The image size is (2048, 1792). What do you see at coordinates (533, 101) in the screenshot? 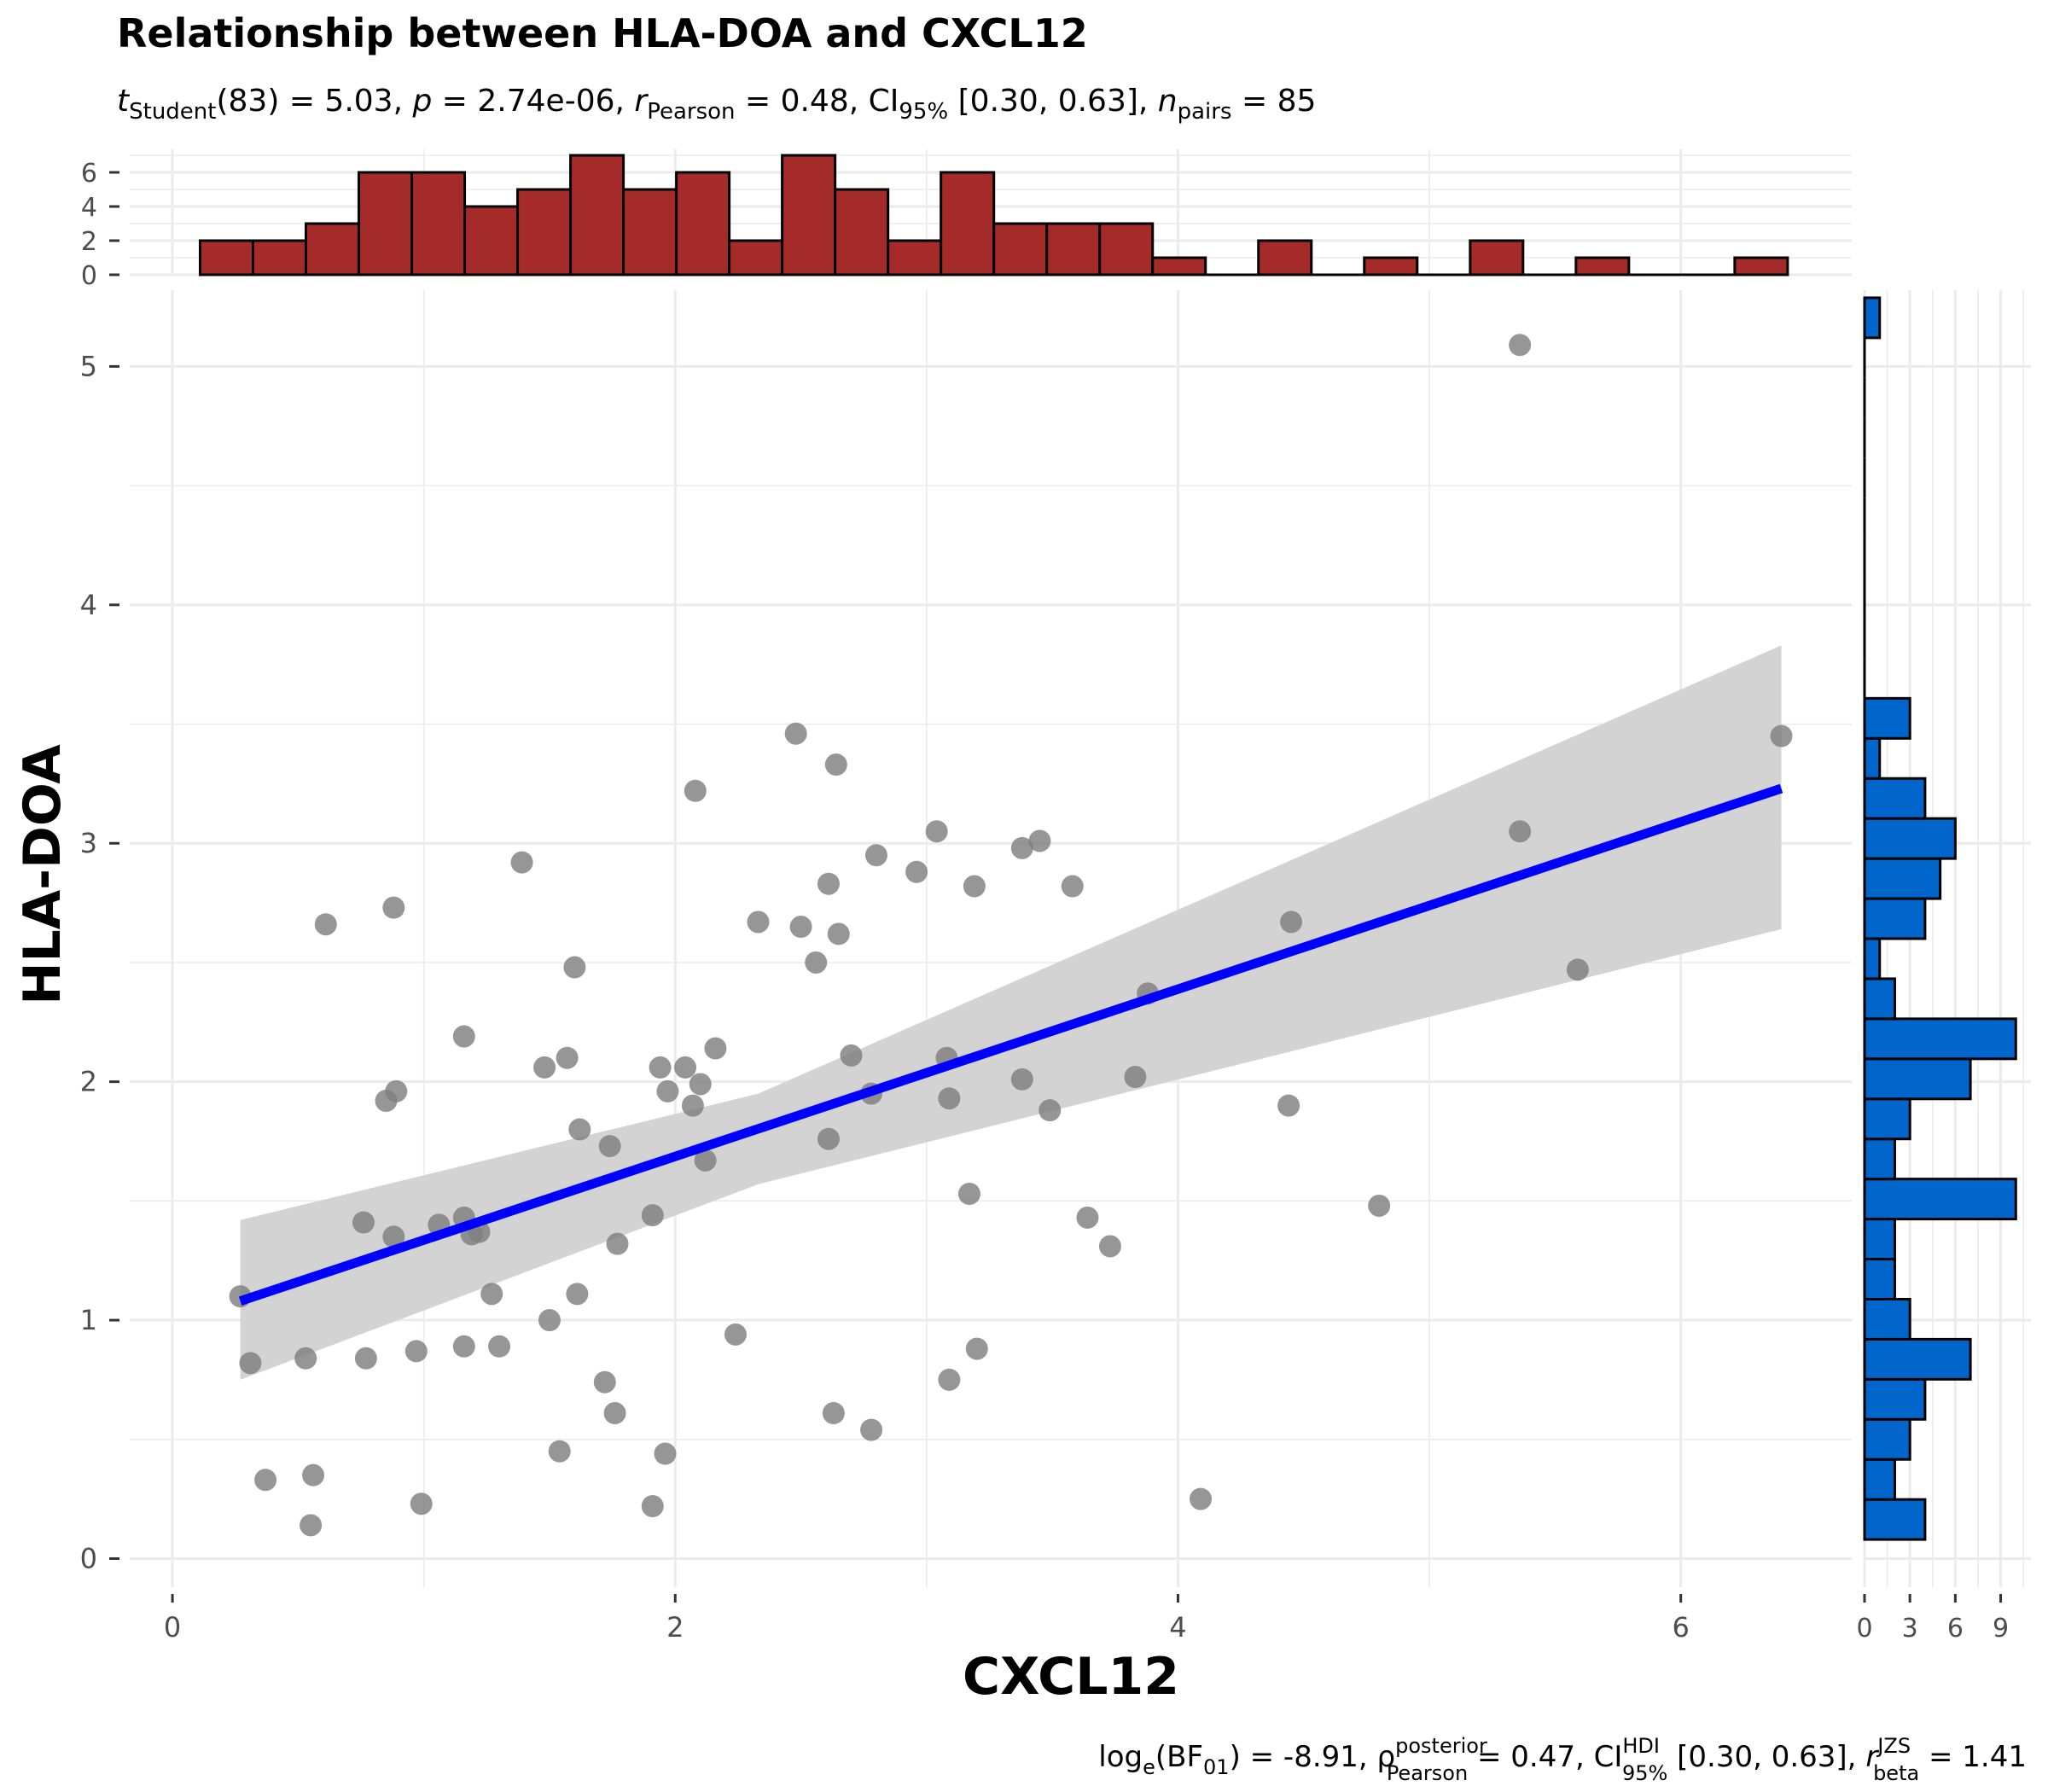
I see `subtitle-p-value: = 2.74e-06,` at bounding box center [533, 101].